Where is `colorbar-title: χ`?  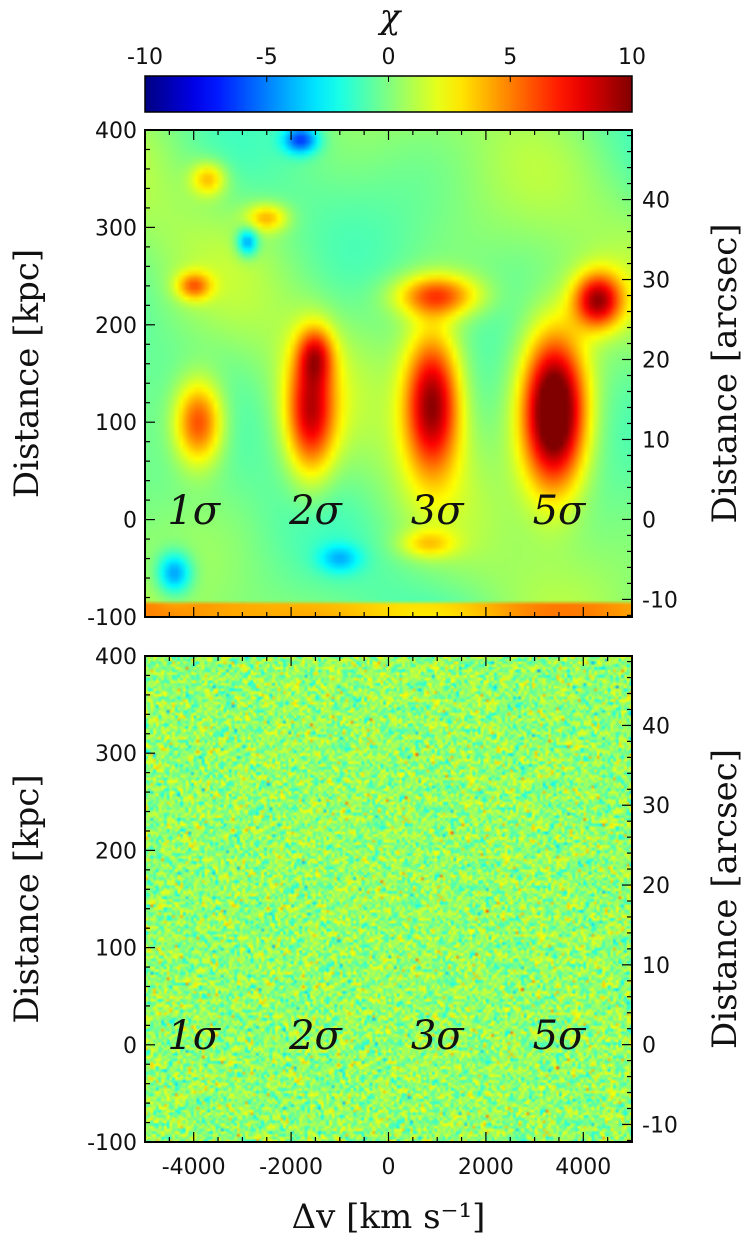
colorbar-title: χ is located at coordinates (390, 18).